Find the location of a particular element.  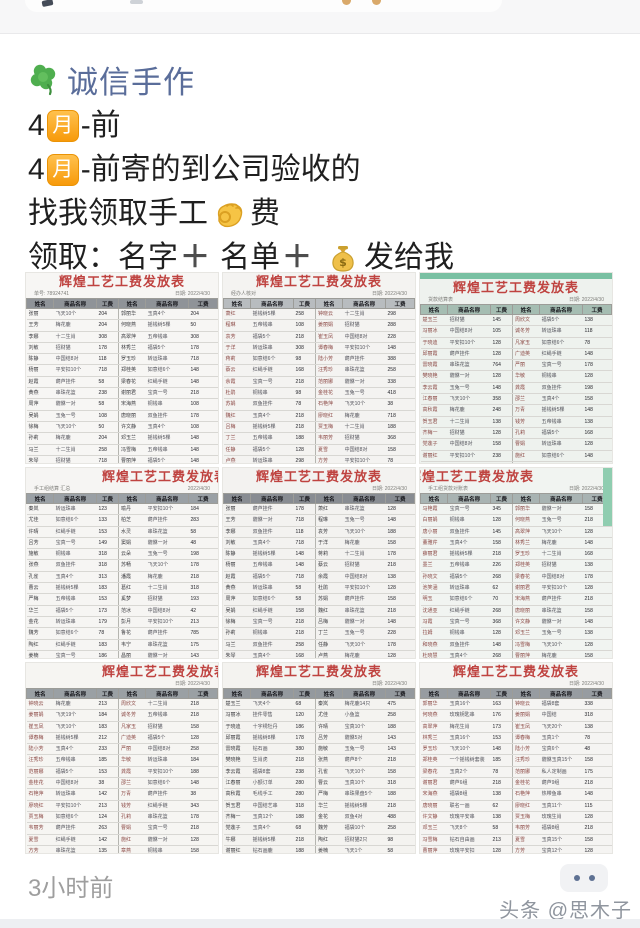

worker-name-cell: 宋海燕 is located at coordinates (131, 404).